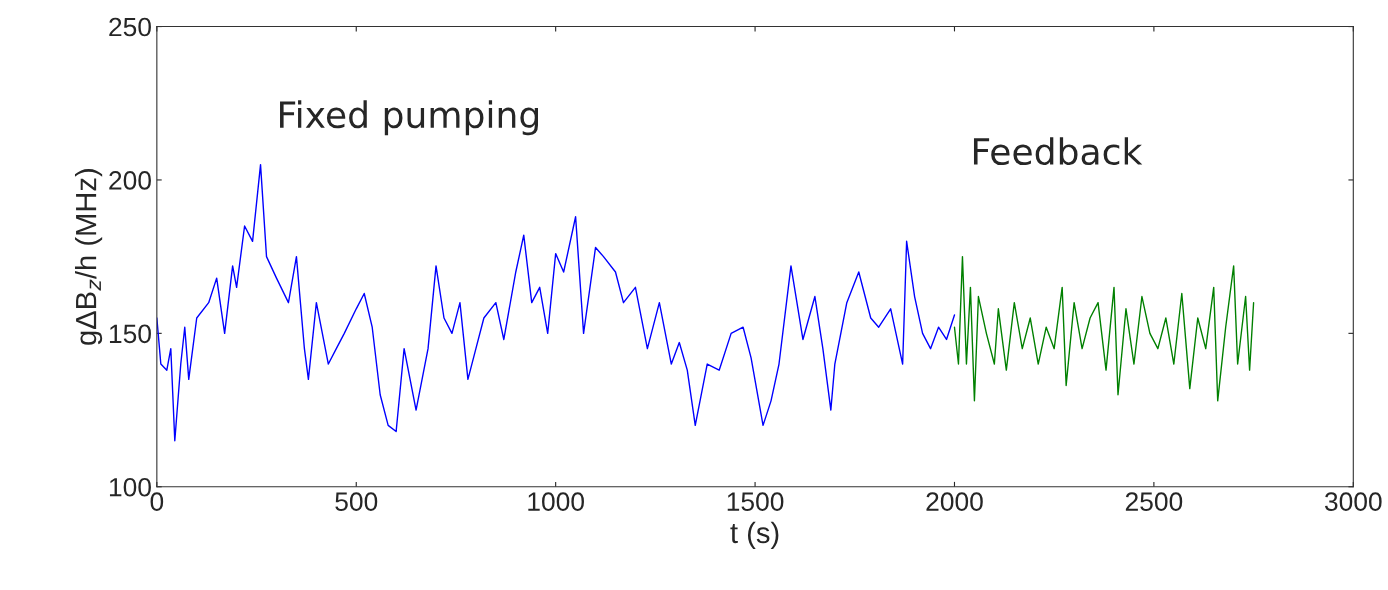 The image size is (1388, 590). Describe the element at coordinates (356, 501) in the screenshot. I see `x-tick-label: 500` at that location.